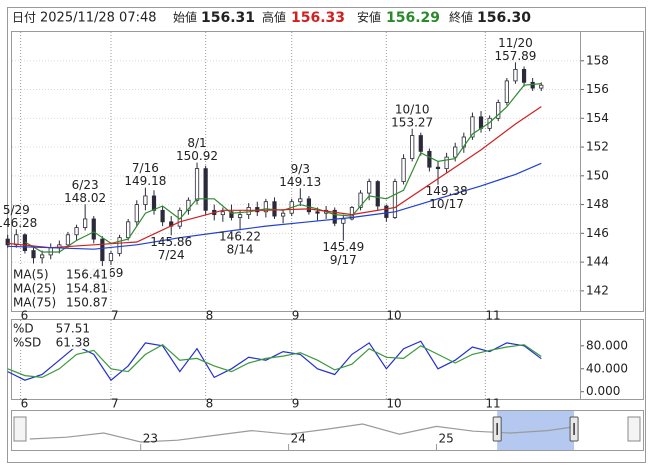 The width and height of the screenshot is (653, 470). Describe the element at coordinates (597, 204) in the screenshot. I see `y-tick-label: 148` at that location.